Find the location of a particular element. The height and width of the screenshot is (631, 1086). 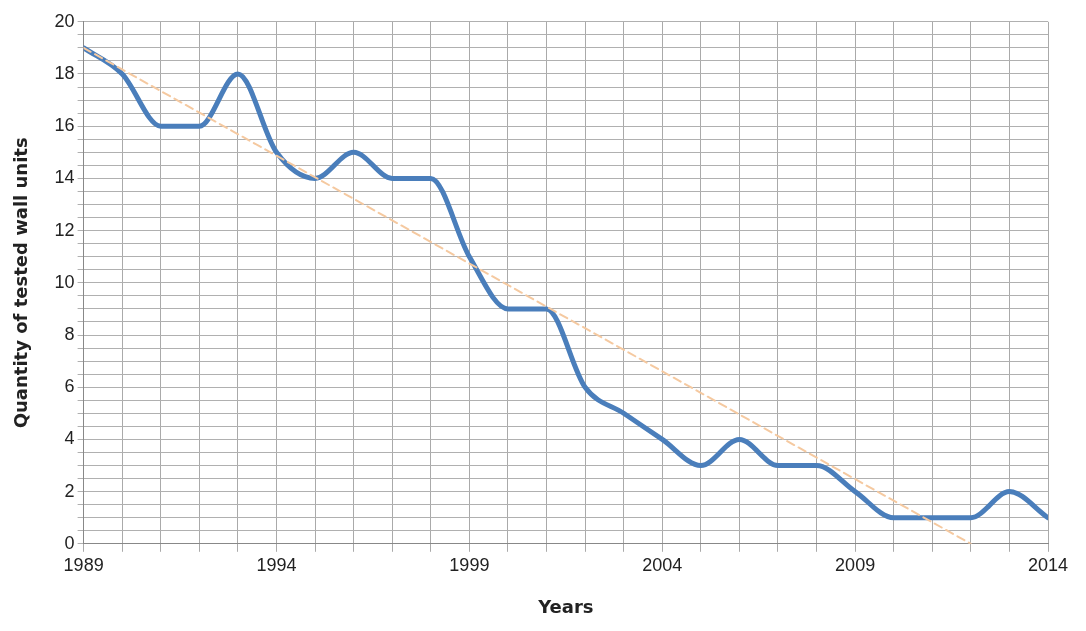

y-tick-label: 18 is located at coordinates (64, 72).